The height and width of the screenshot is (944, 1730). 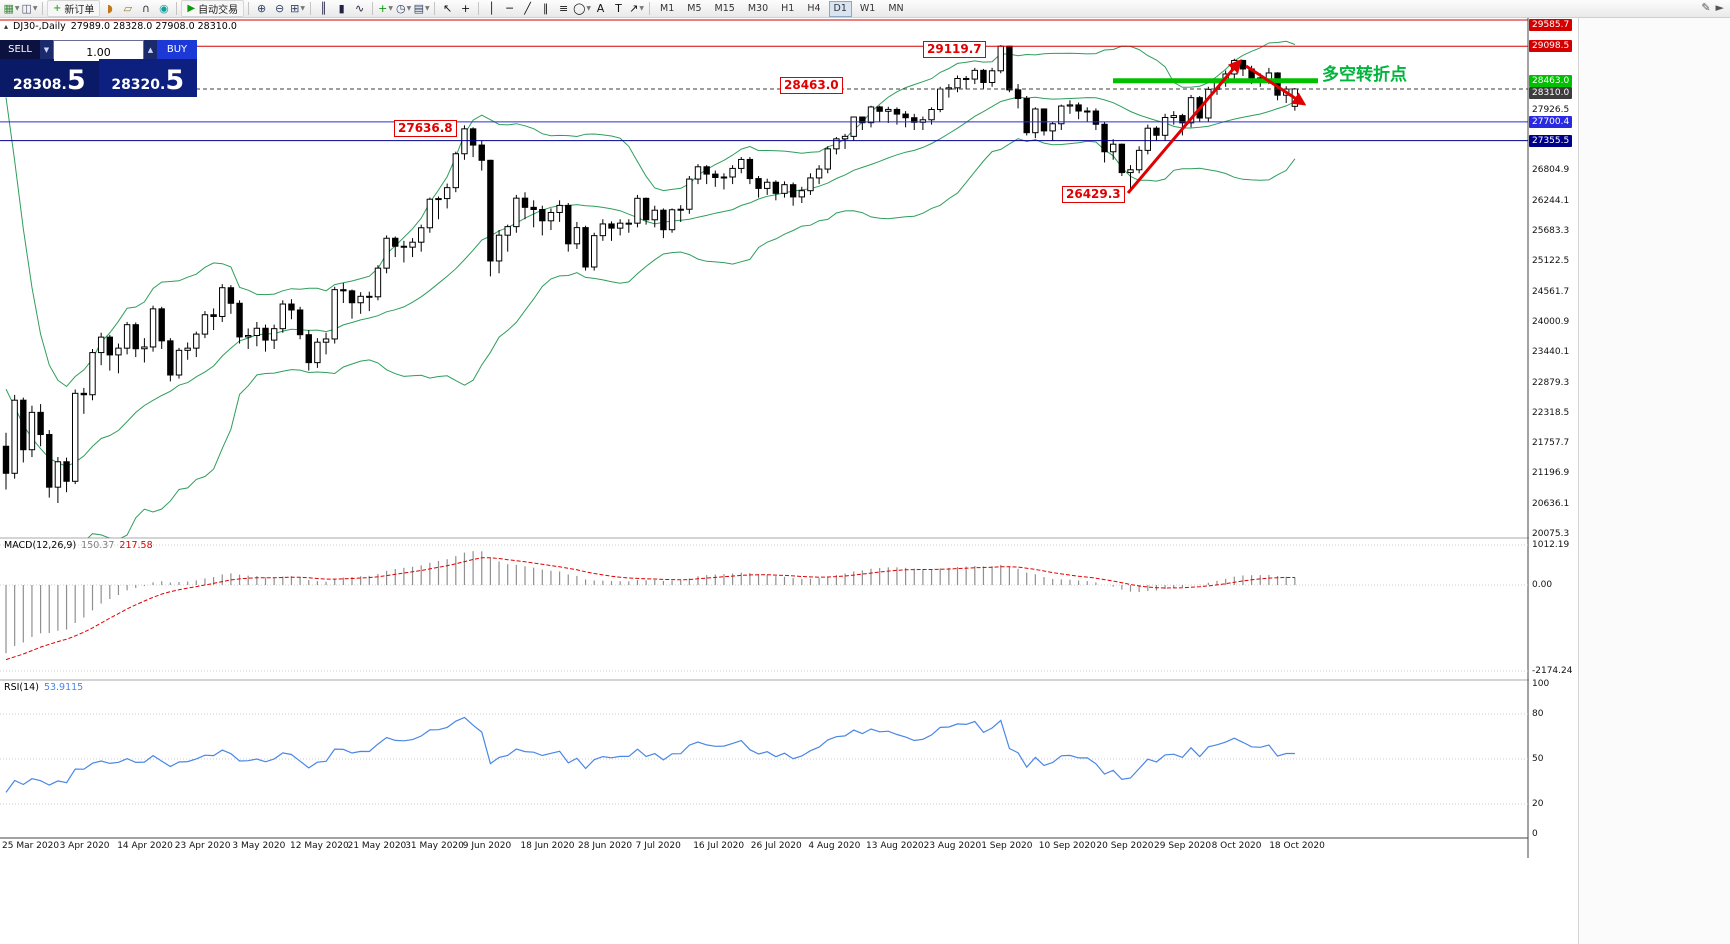 I want to click on tile-windows-icon: ⊞, so click(x=295, y=8).